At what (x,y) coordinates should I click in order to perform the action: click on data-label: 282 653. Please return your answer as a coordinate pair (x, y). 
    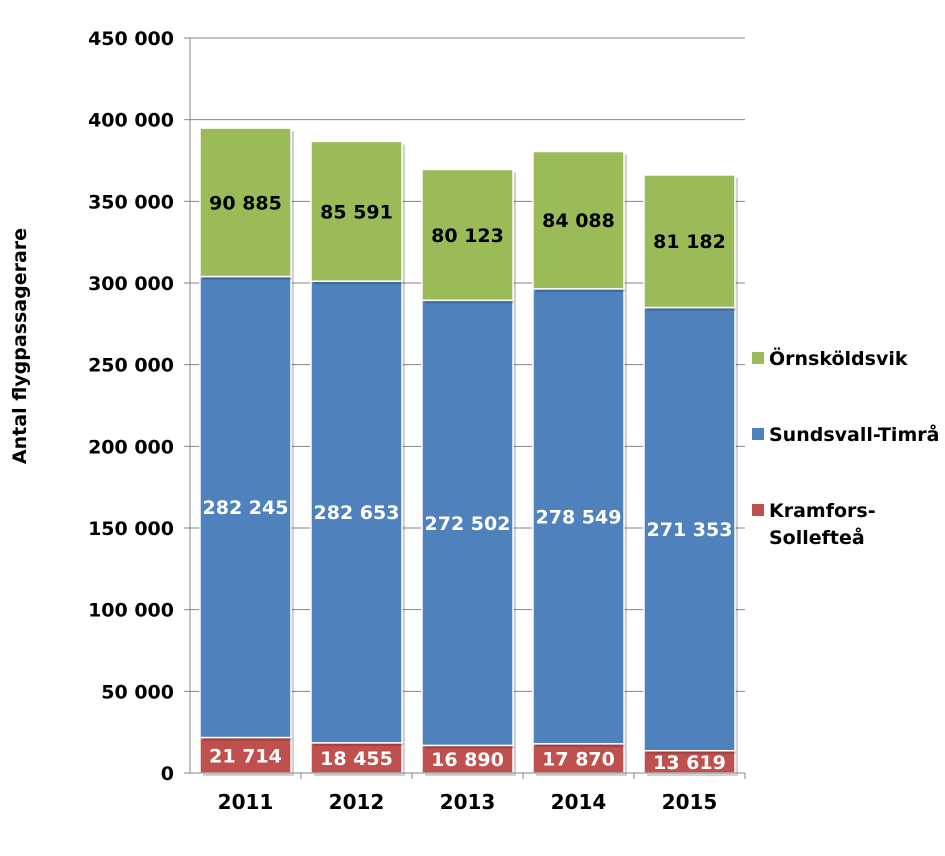
    Looking at the image, I should click on (357, 513).